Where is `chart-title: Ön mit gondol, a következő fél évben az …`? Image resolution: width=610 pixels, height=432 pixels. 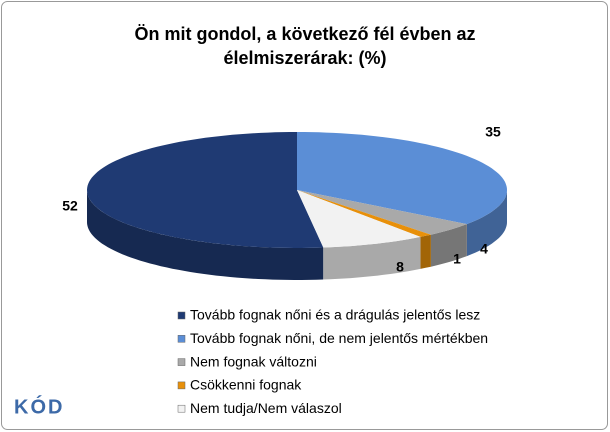
chart-title: Ön mit gondol, a következő fél évben az … is located at coordinates (305, 46).